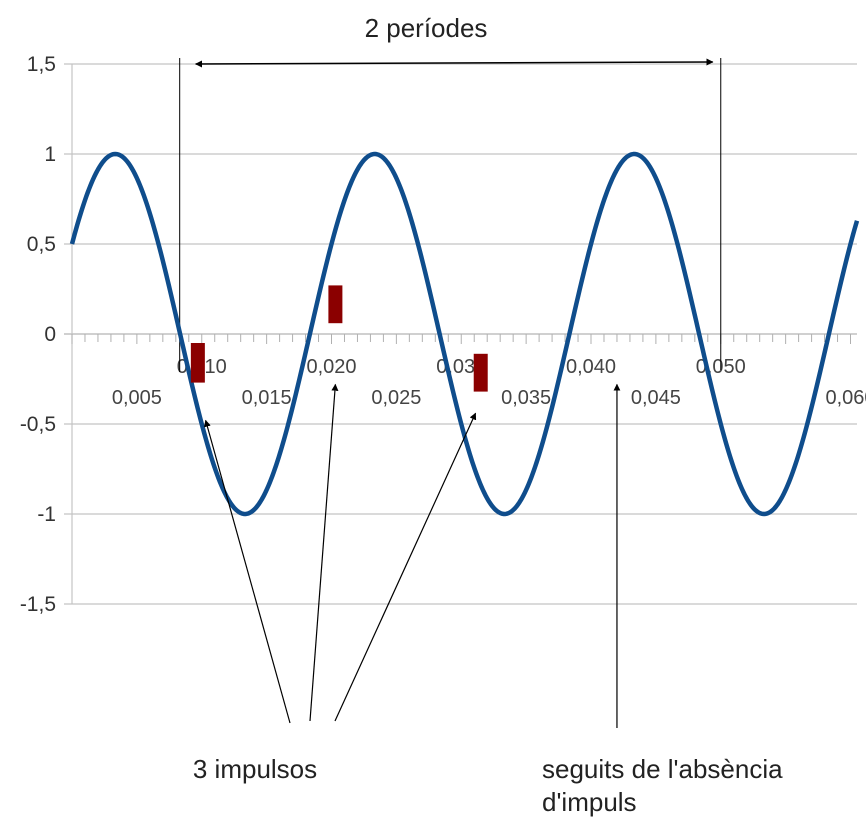  What do you see at coordinates (50, 154) in the screenshot?
I see `y-tick-label: 1` at bounding box center [50, 154].